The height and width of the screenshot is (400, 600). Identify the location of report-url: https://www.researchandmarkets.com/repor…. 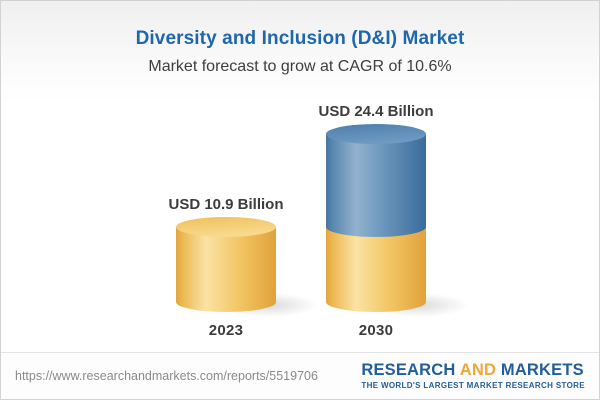
(166, 376).